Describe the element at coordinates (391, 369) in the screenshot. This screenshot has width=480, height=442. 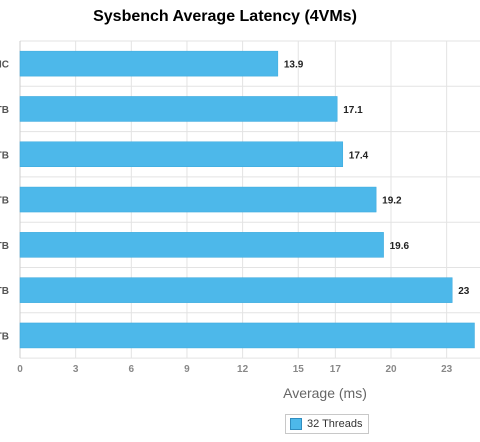
I see `x-tick-label: 20` at that location.